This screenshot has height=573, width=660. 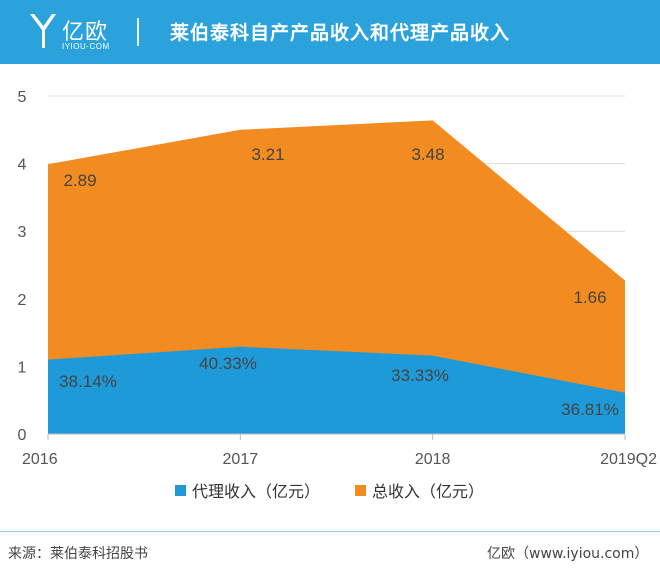 What do you see at coordinates (86, 46) in the screenshot?
I see `logo-subtext: IYIOU·COM` at bounding box center [86, 46].